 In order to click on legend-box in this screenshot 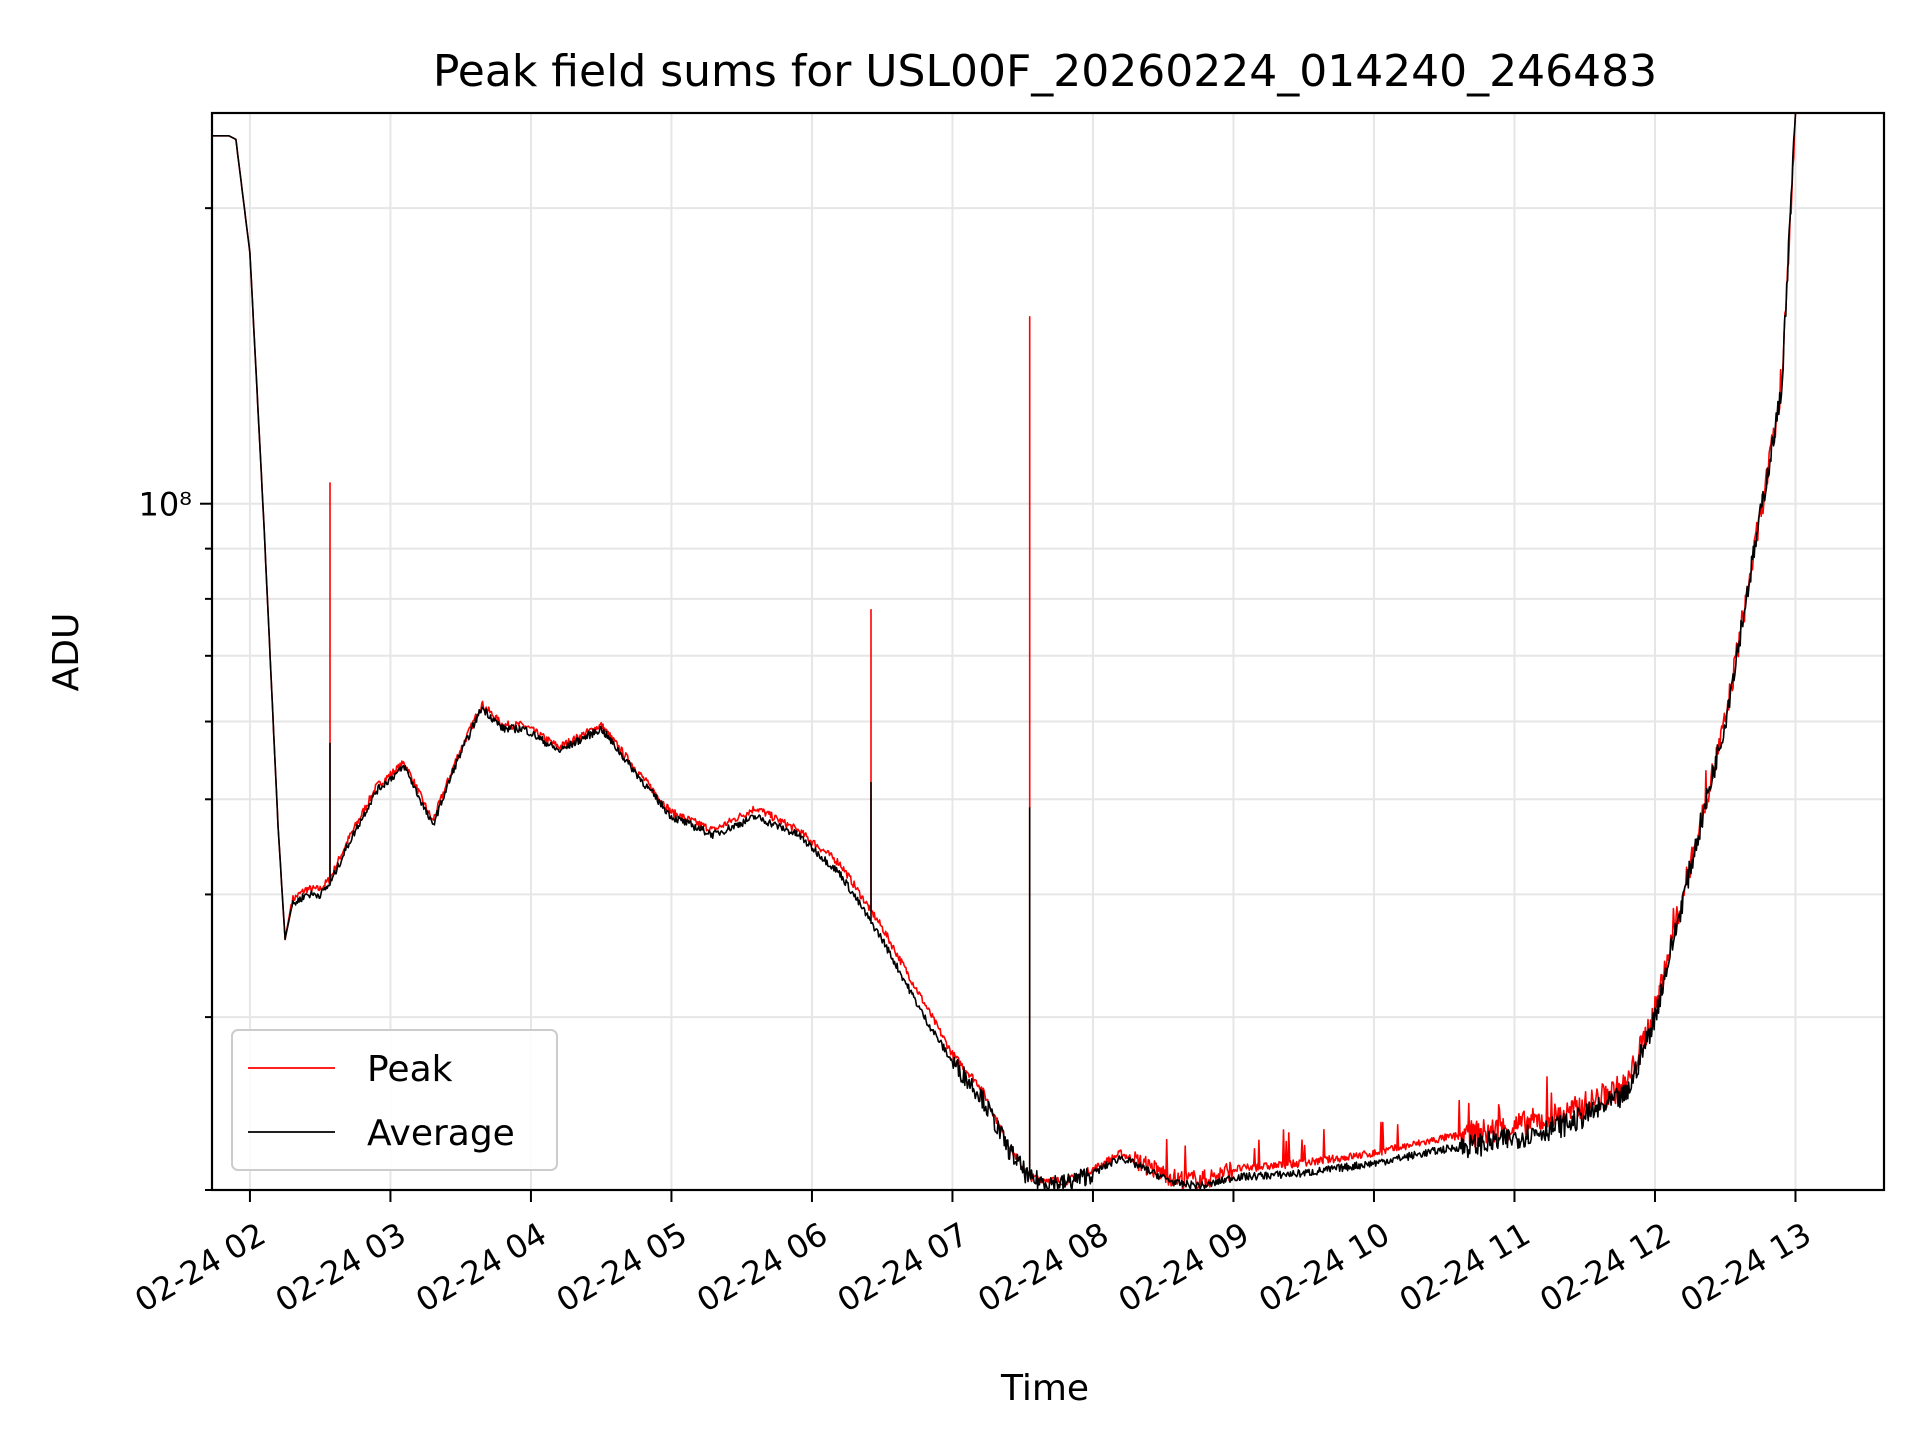, I will do `click(394, 1100)`.